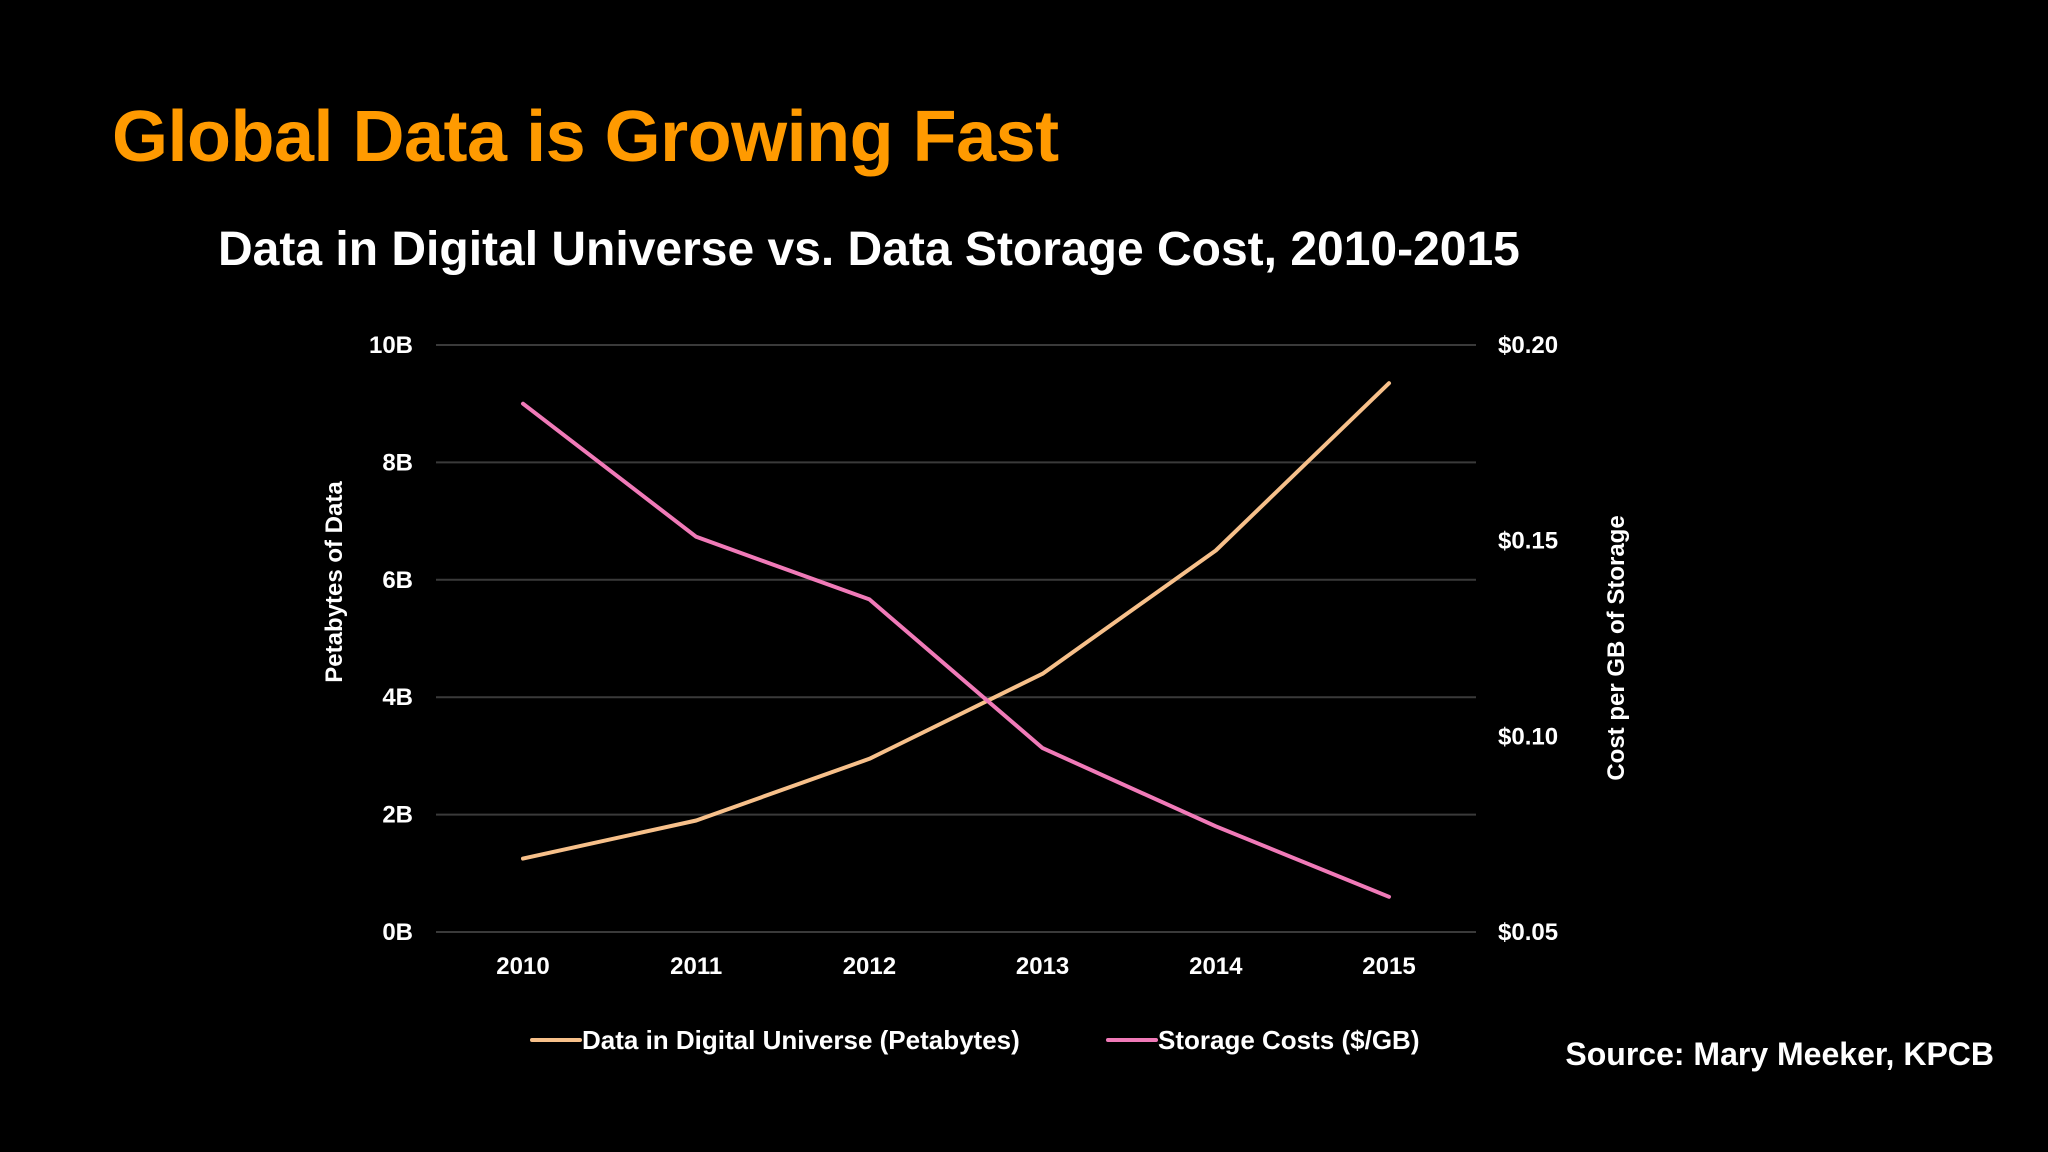  Describe the element at coordinates (397, 697) in the screenshot. I see `left-tick-label: 4B` at that location.